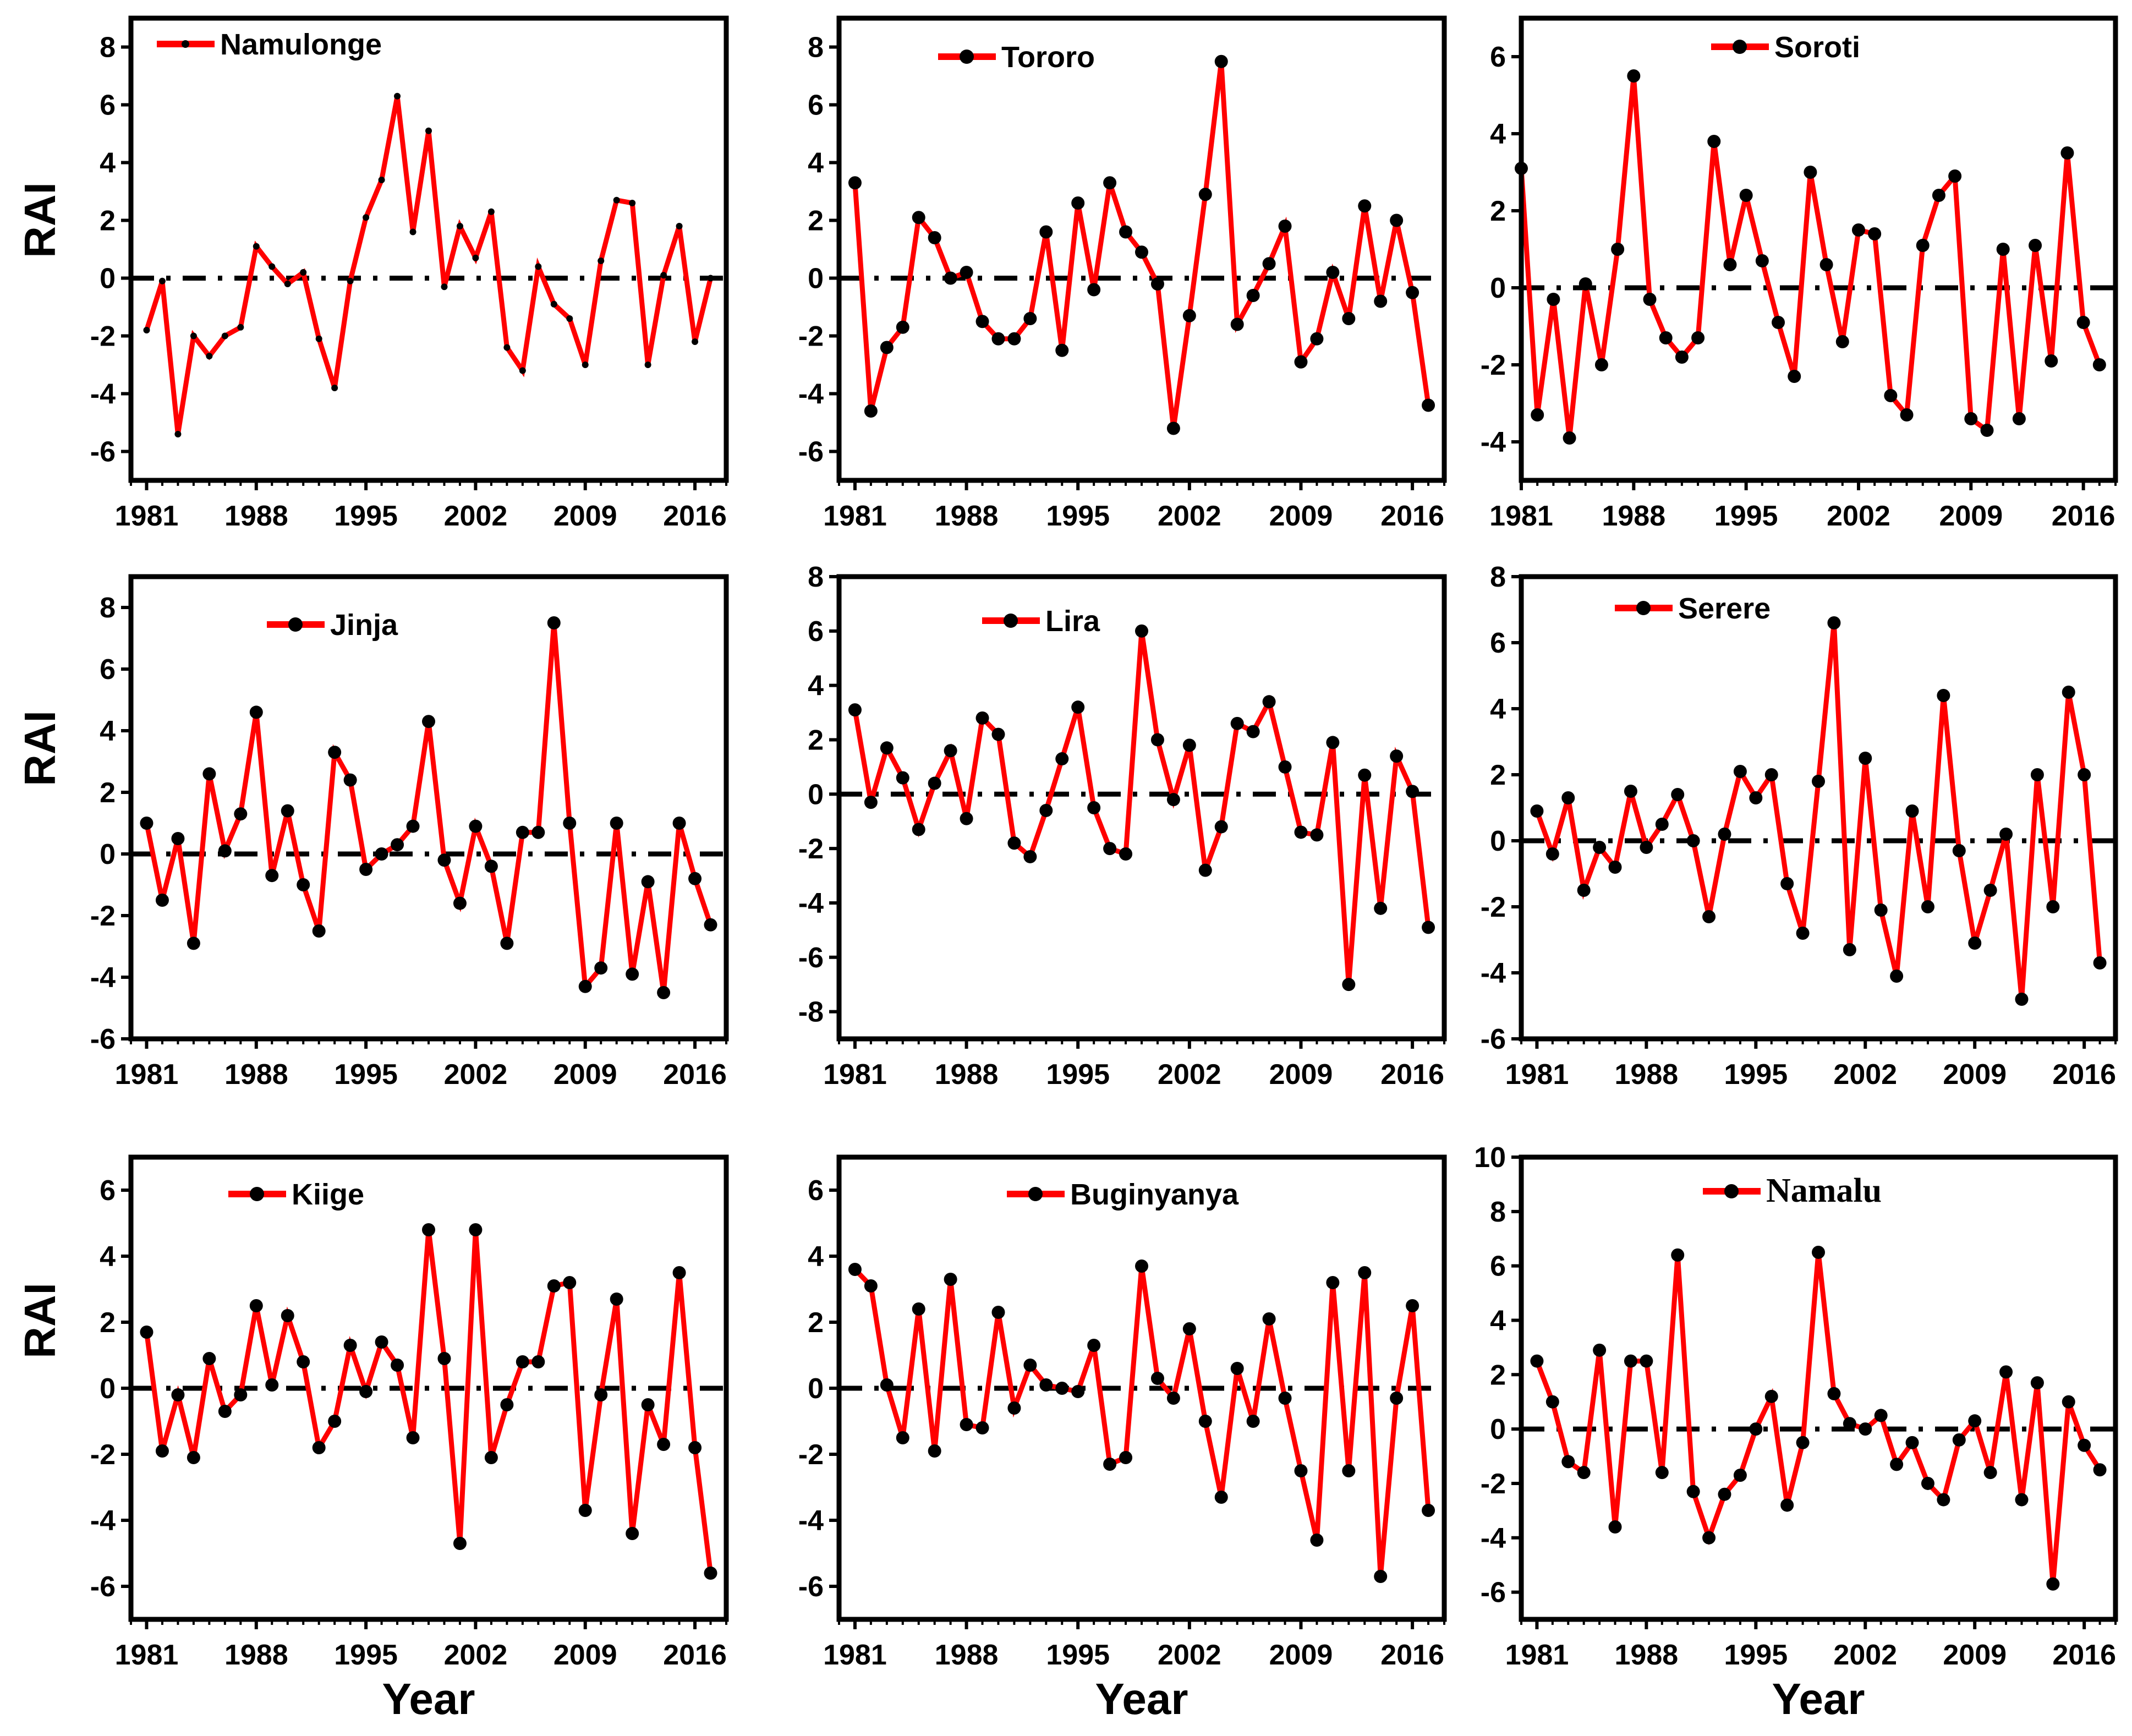 The height and width of the screenshot is (1736, 2132). Describe the element at coordinates (1818, 1698) in the screenshot. I see `x-axis-title-col-3: Year` at that location.